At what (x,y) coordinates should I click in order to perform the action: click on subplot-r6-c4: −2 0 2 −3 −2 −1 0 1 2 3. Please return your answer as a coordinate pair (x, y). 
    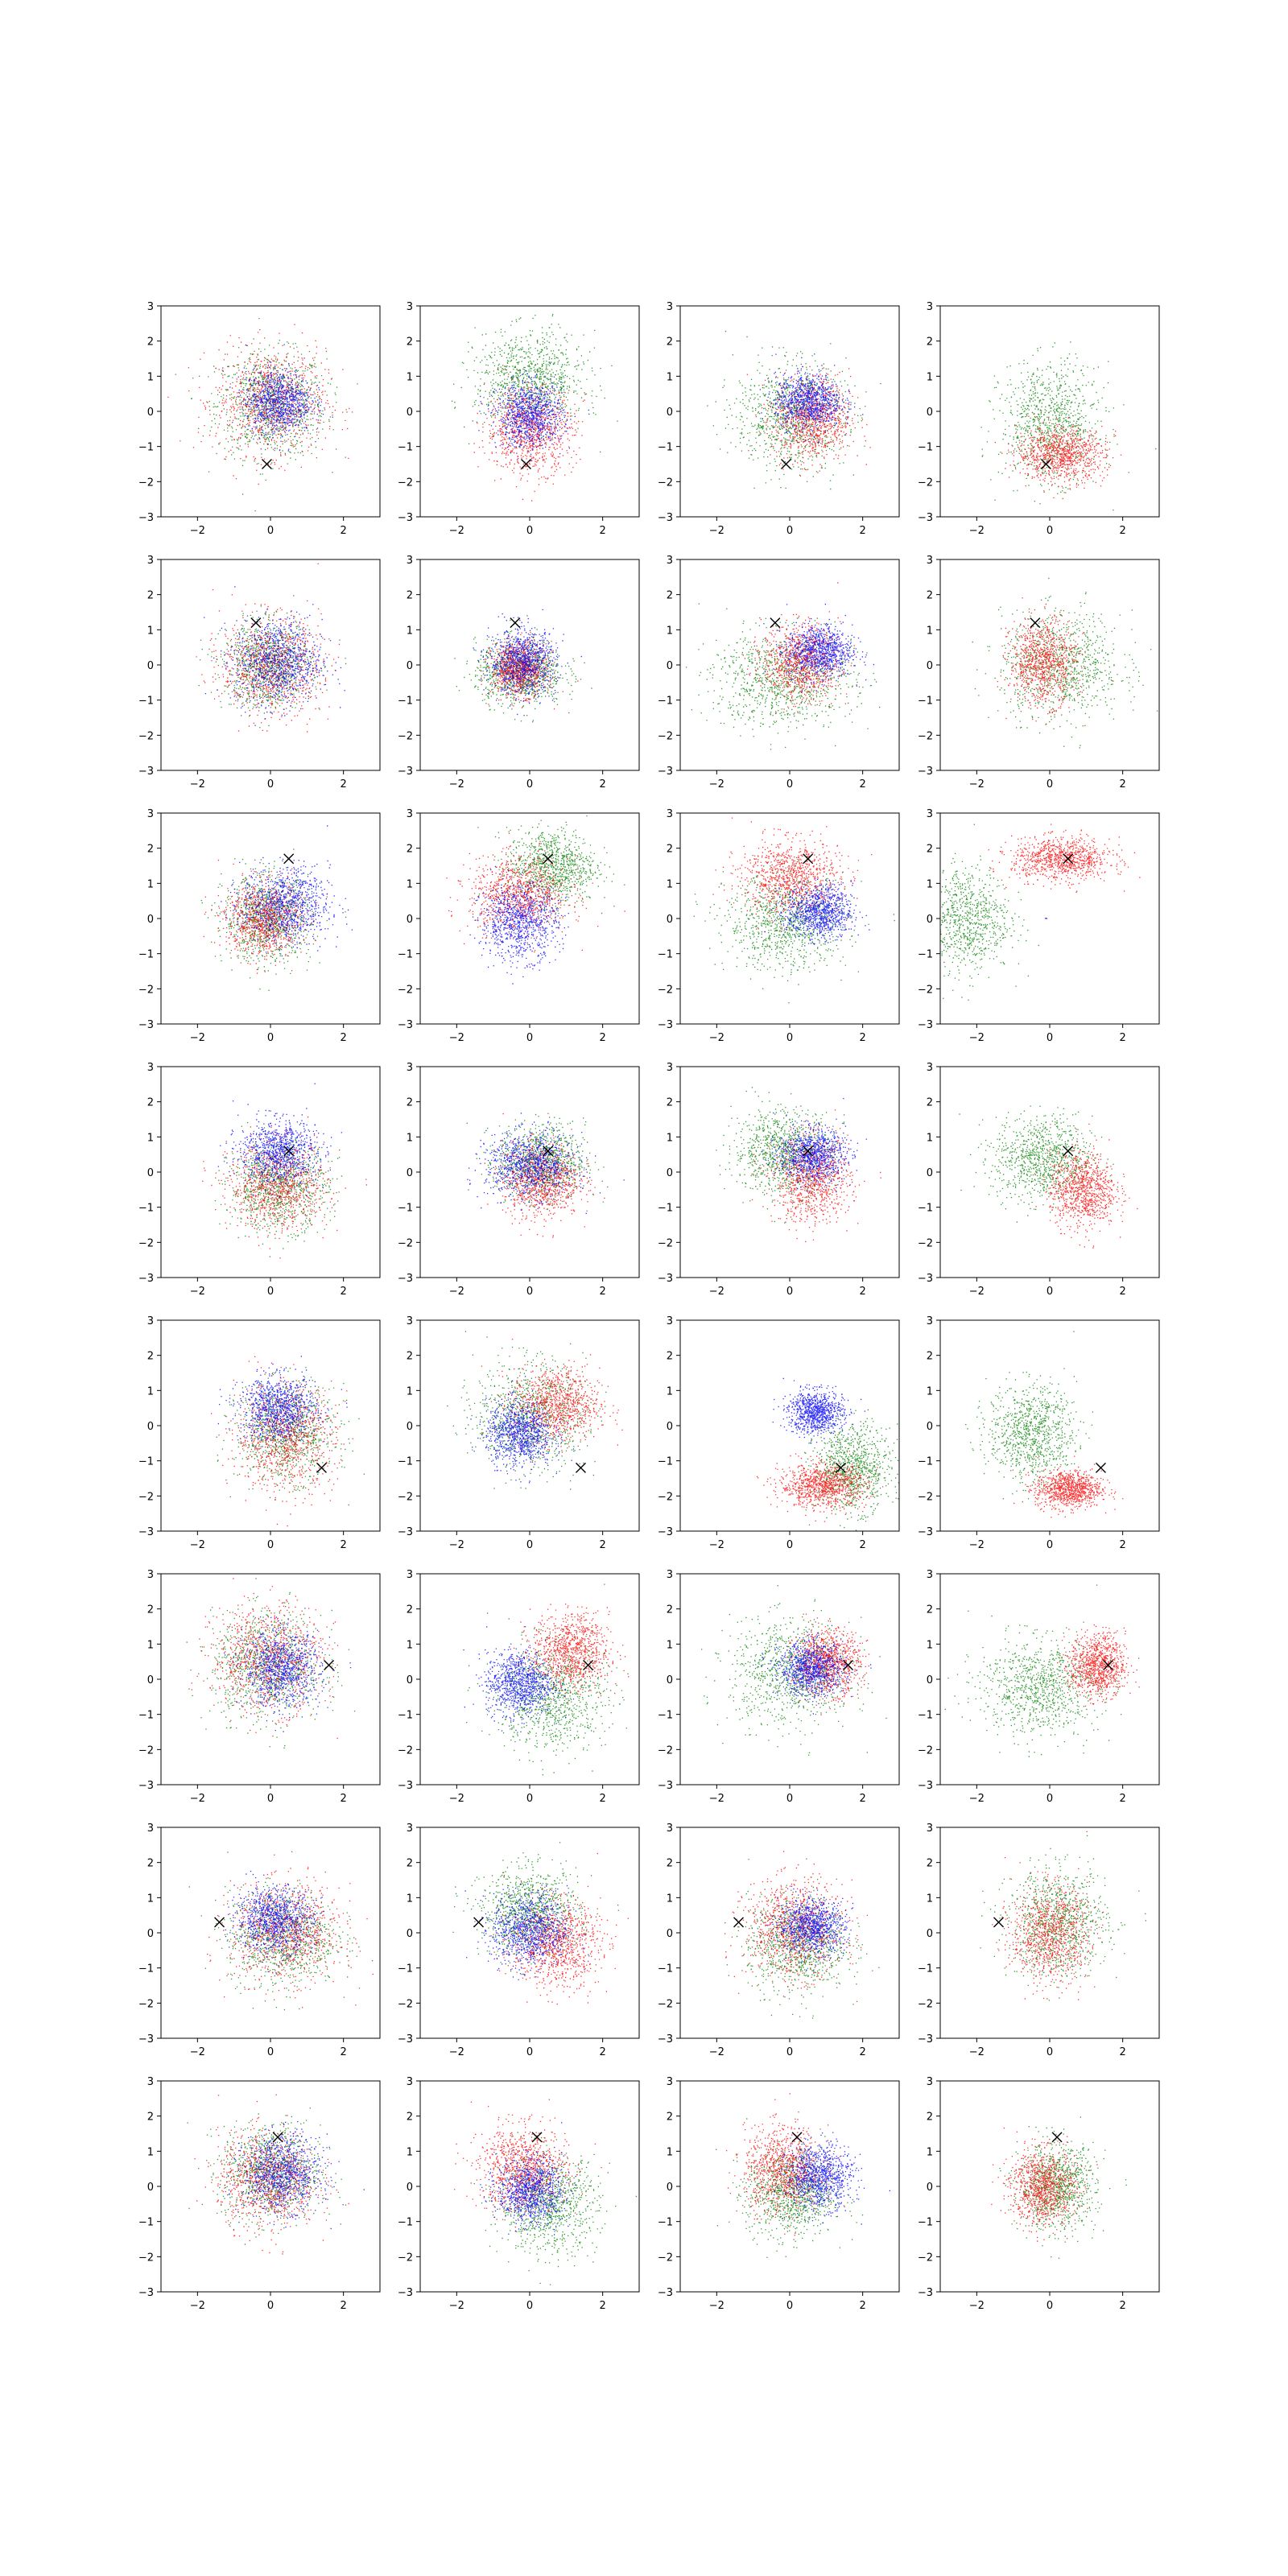
    Looking at the image, I should click on (1039, 1687).